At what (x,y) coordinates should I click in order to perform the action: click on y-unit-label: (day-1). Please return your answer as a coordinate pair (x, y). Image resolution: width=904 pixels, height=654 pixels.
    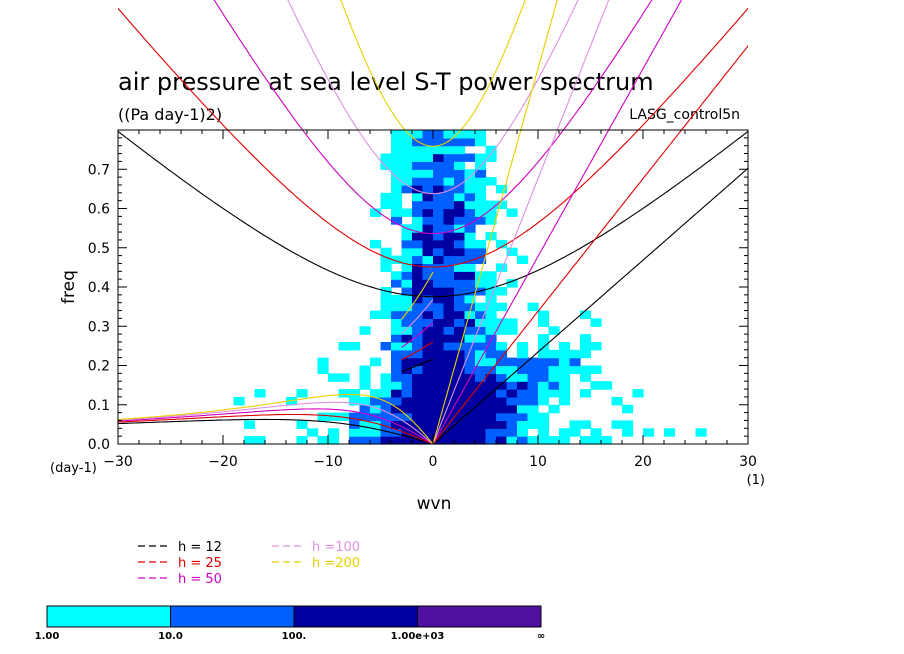
    Looking at the image, I should click on (73, 468).